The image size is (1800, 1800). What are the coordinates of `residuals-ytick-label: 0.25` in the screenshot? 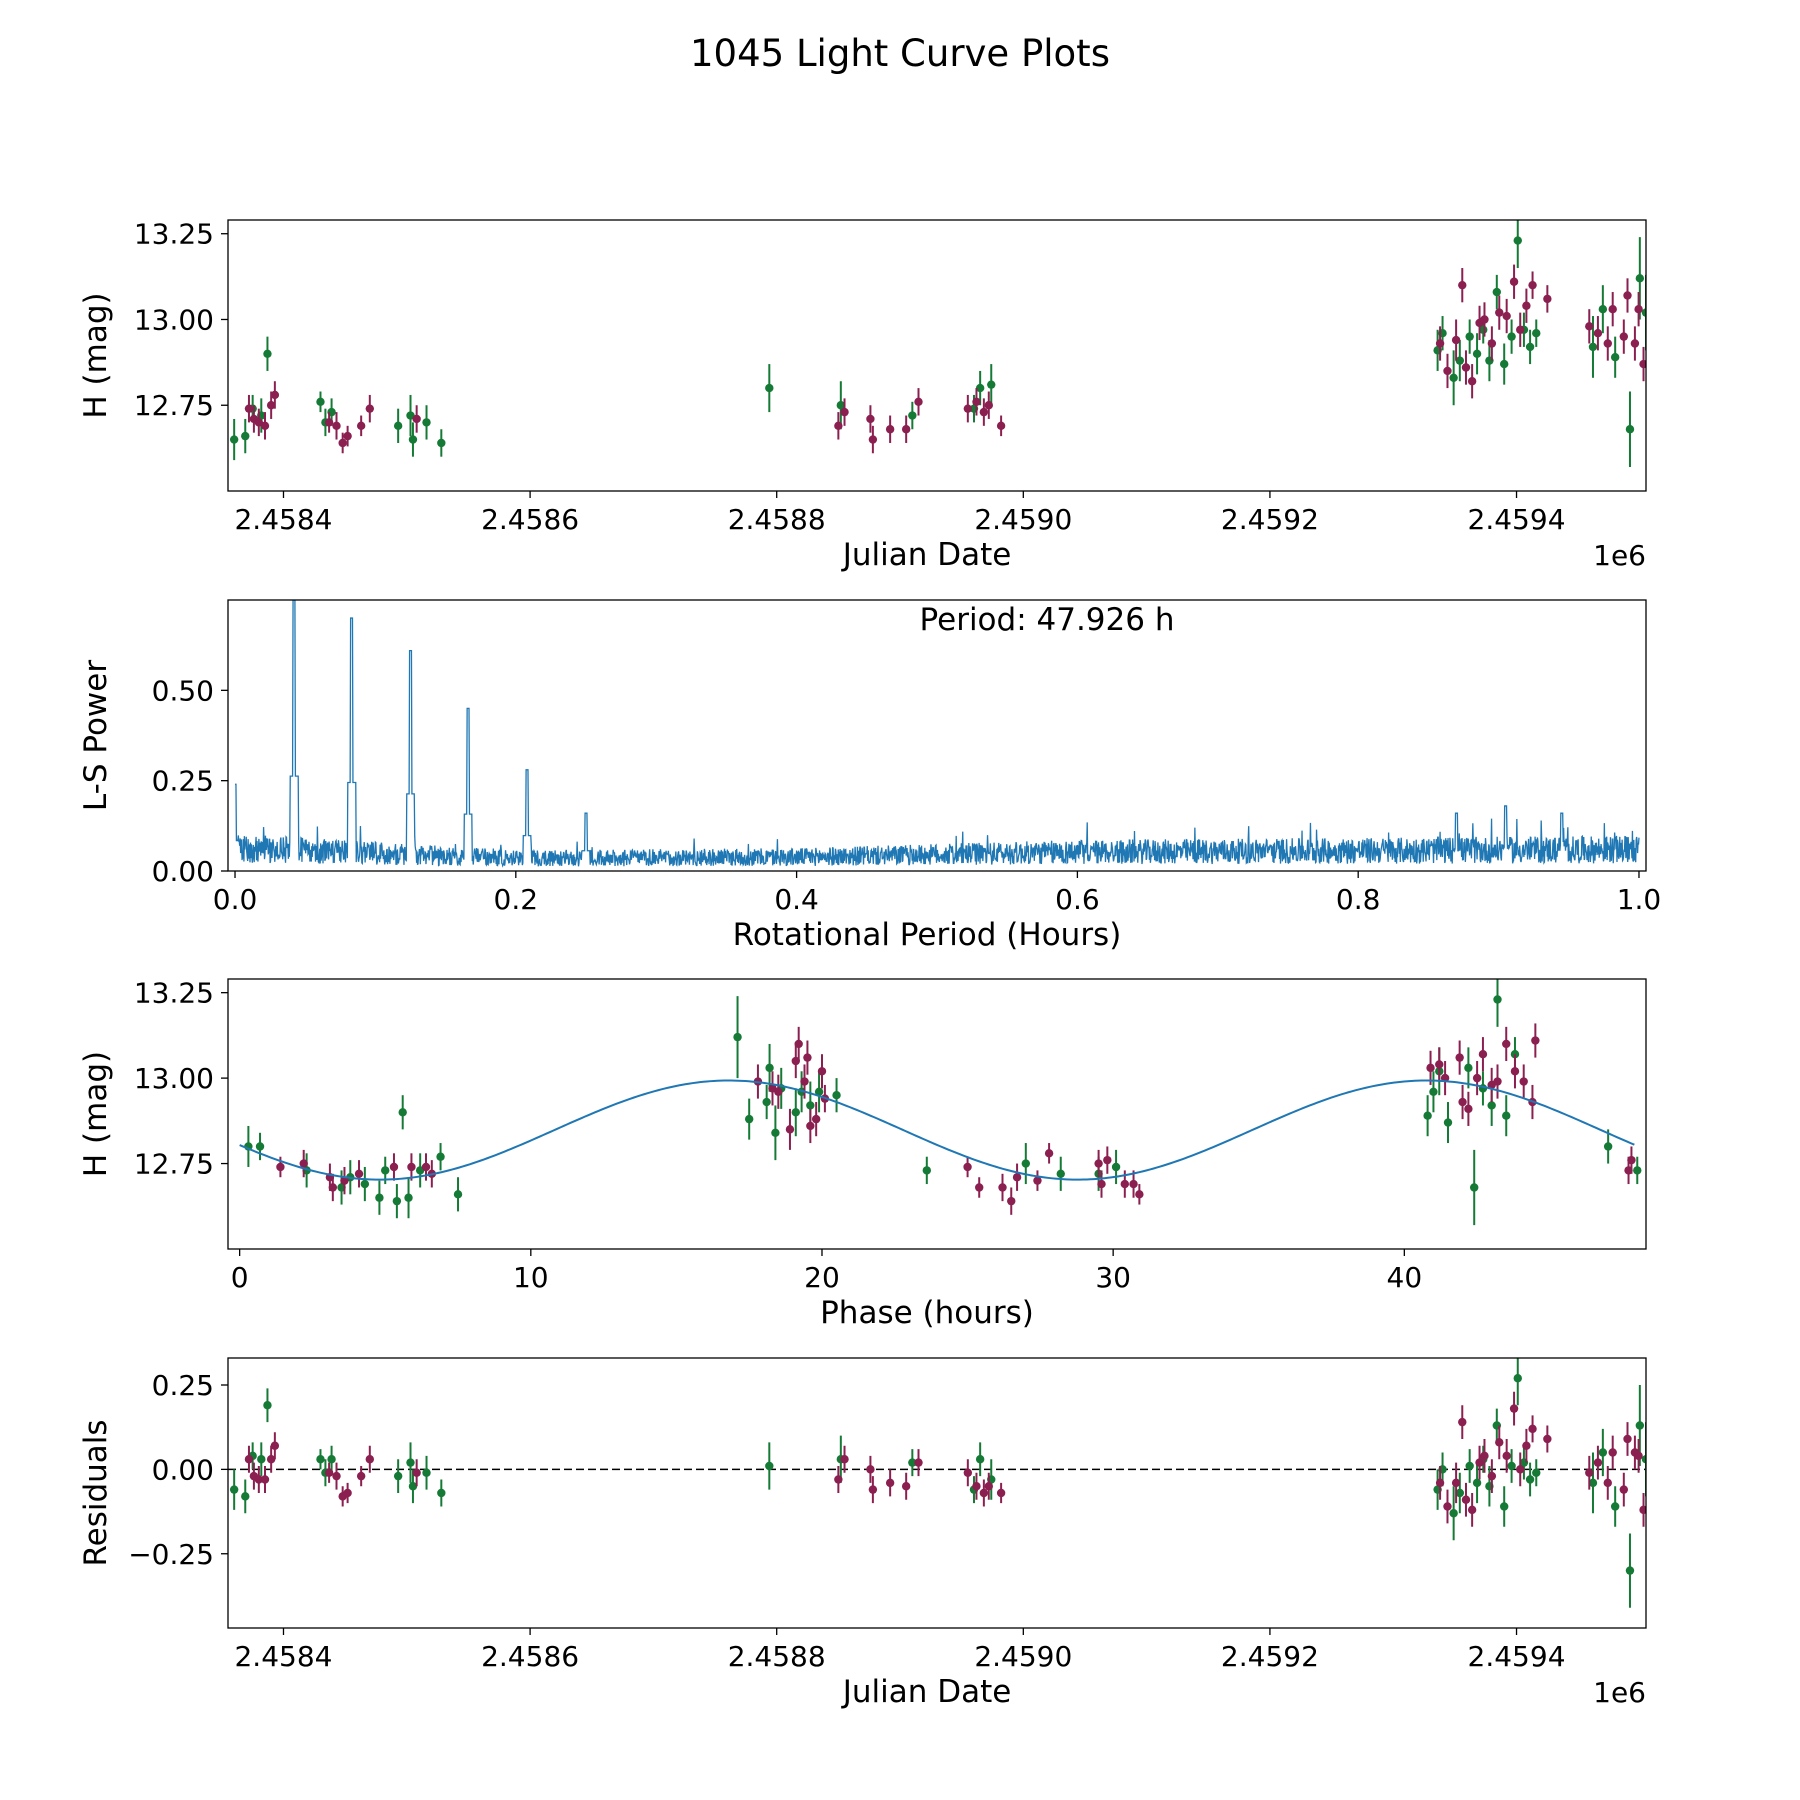 It's located at (183, 1385).